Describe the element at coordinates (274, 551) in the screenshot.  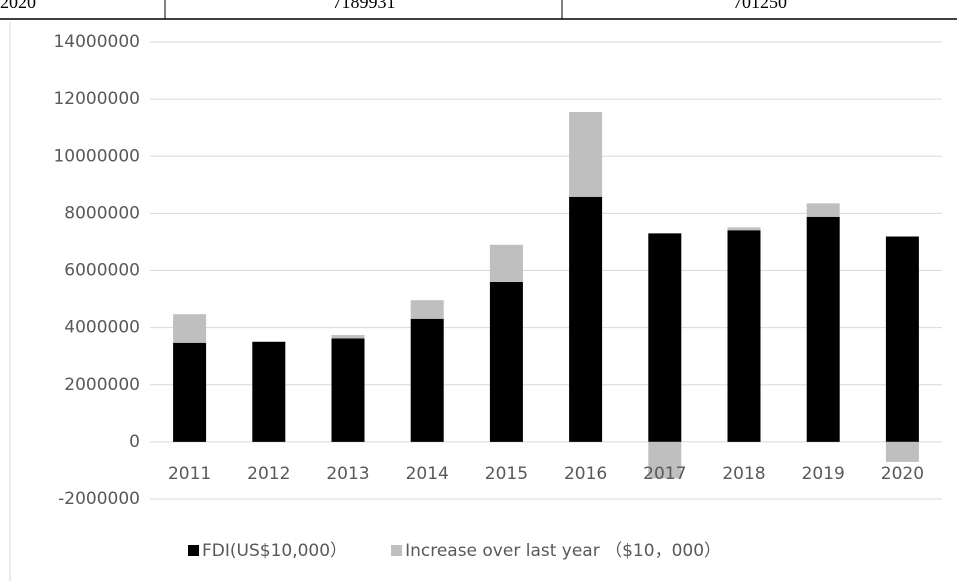
I see `legend-label: FDI(US$10,000）` at that location.